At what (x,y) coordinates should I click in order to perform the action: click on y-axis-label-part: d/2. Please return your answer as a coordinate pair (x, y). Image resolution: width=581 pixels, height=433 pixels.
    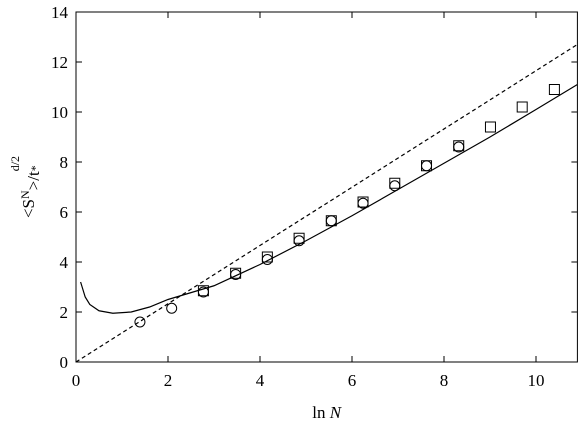
    Looking at the image, I should click on (15, 163).